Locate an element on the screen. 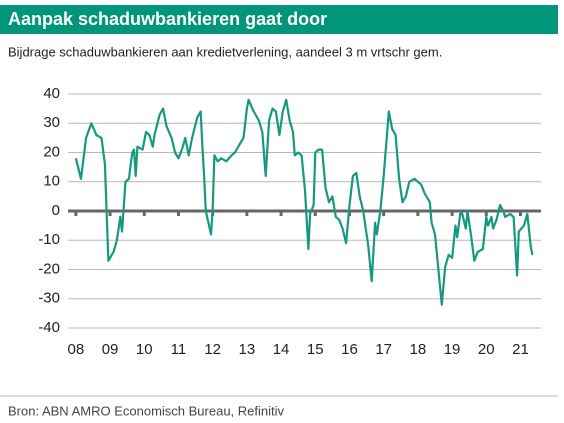  y-tick-label: 30 is located at coordinates (51, 122).